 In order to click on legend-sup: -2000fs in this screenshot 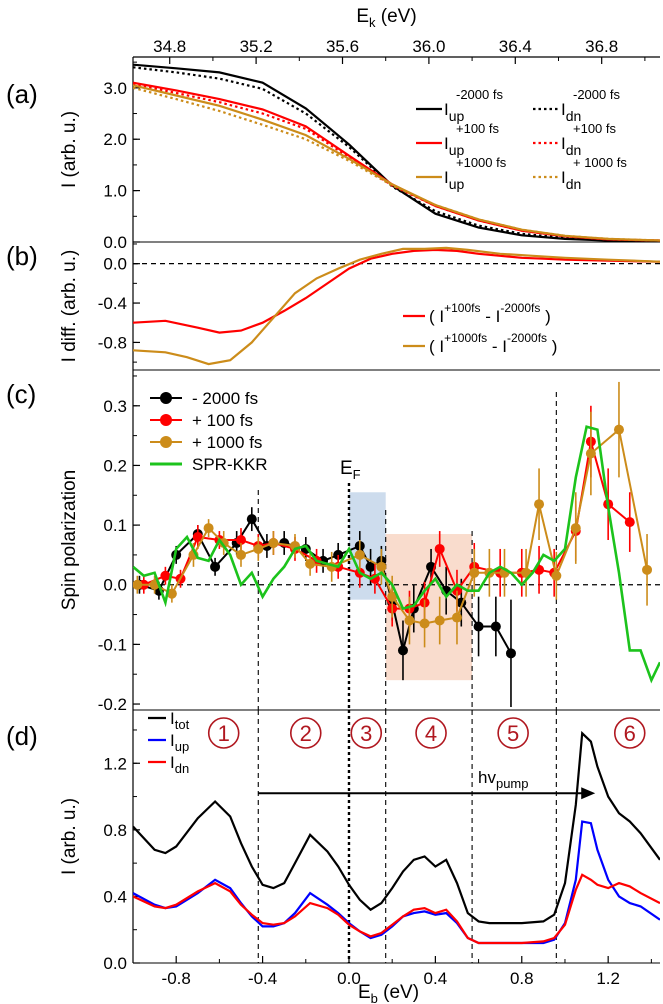, I will do `click(520, 308)`.